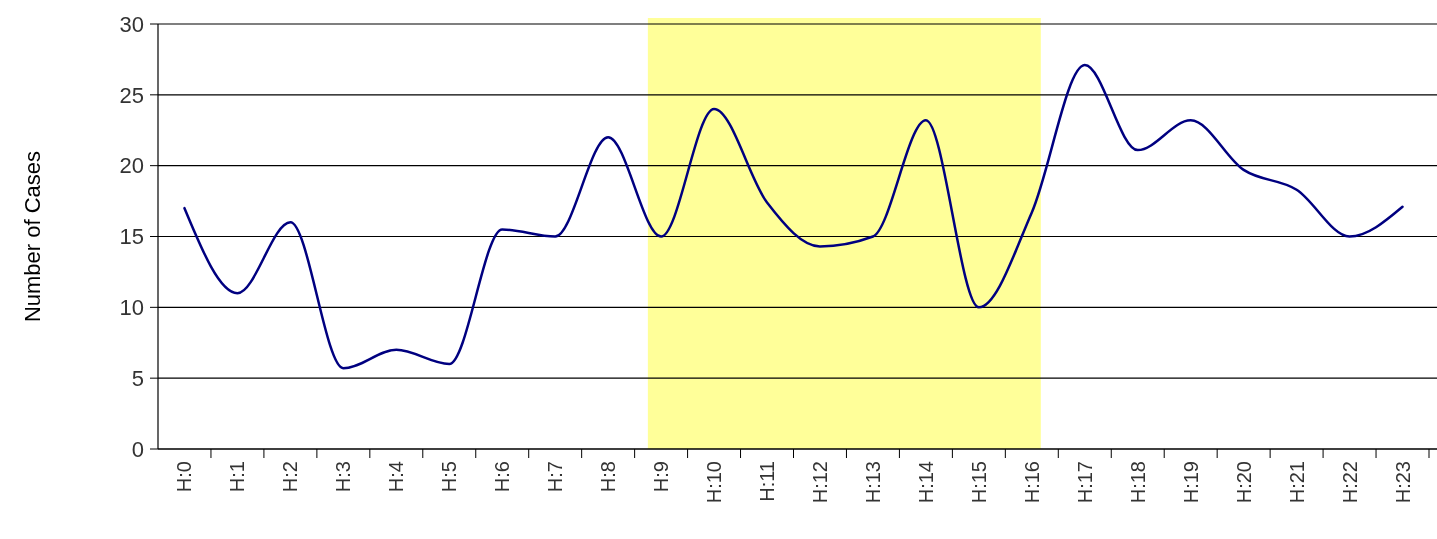 This screenshot has width=1437, height=539. What do you see at coordinates (714, 482) in the screenshot?
I see `x-tick-label: H:10` at bounding box center [714, 482].